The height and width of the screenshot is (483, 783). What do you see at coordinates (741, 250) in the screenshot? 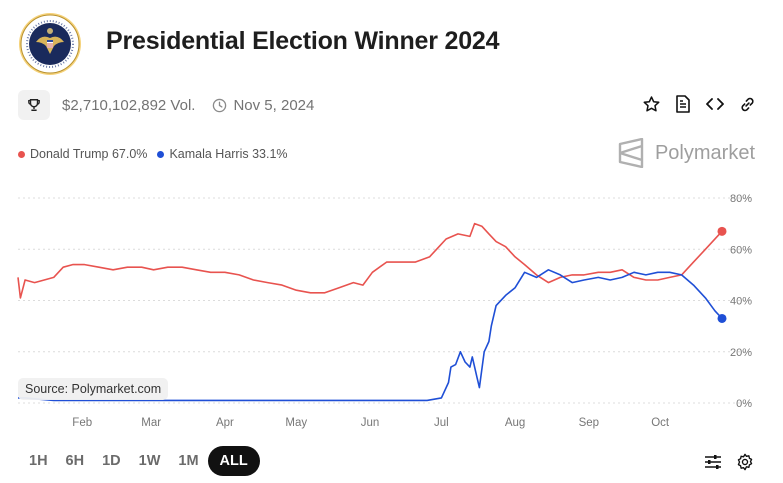
I see `y-tick-label: 60%` at bounding box center [741, 250].